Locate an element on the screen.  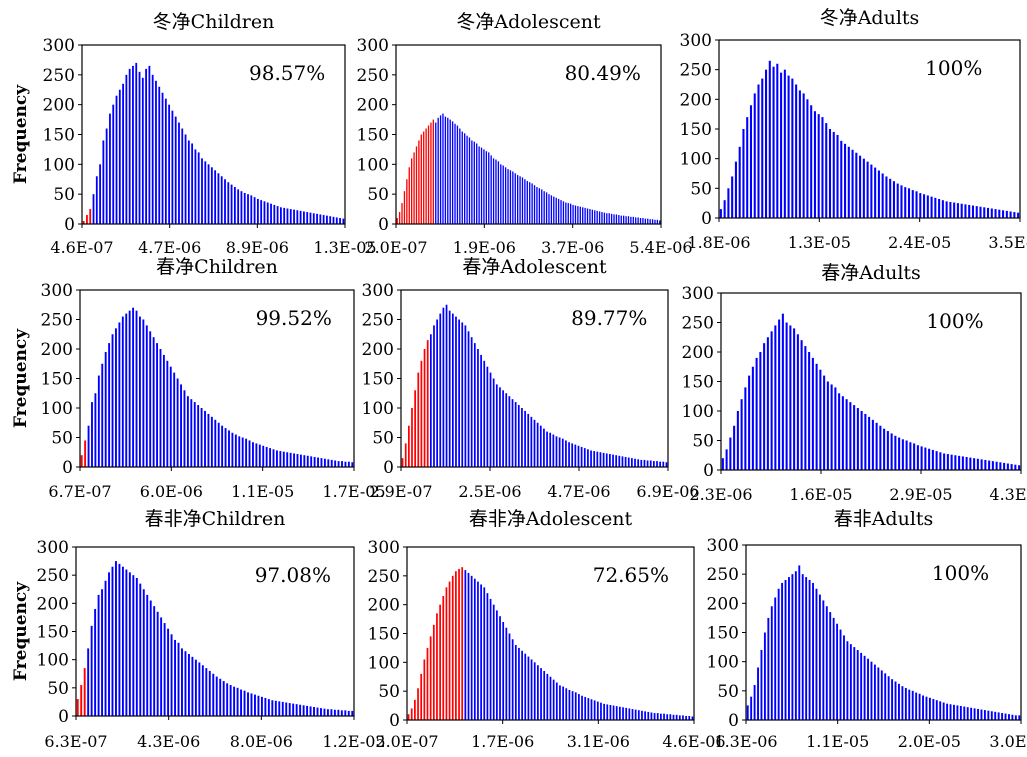
y-tick-label: 0 is located at coordinates (706, 219).